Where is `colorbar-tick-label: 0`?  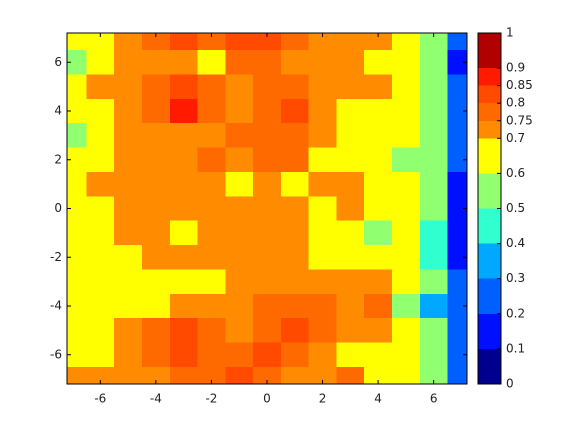 colorbar-tick-label: 0 is located at coordinates (510, 384).